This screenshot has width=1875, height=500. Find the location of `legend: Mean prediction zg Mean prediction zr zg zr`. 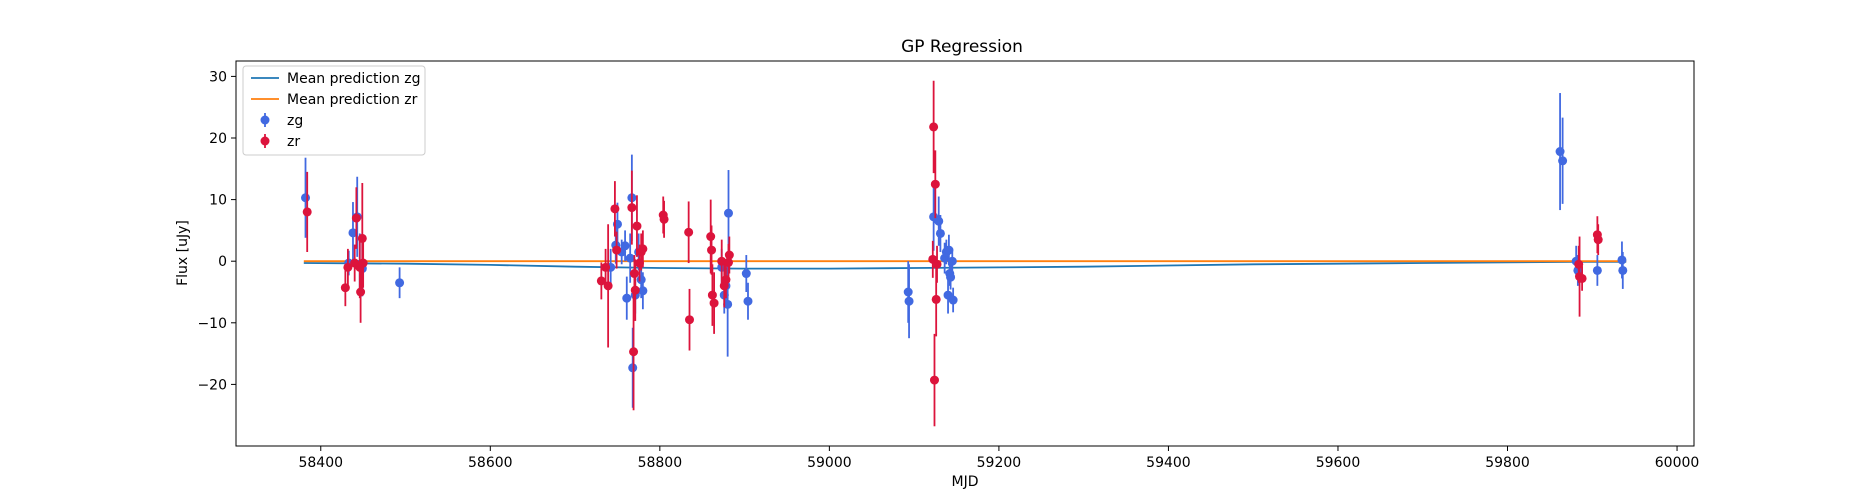

legend: Mean prediction zg Mean prediction zr zg zr is located at coordinates (334, 110).